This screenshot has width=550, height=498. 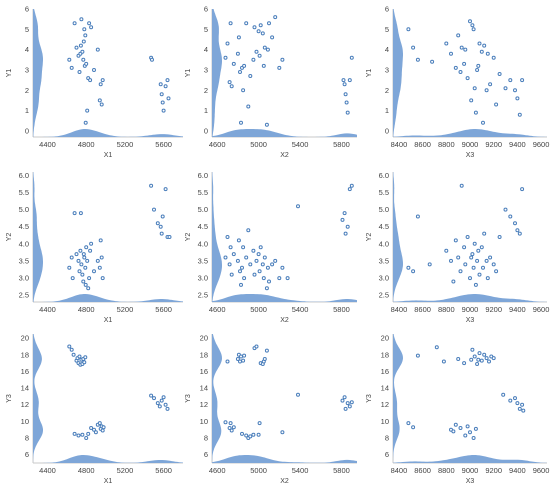 I want to click on y-tick-label: 16, so click(x=385, y=371).